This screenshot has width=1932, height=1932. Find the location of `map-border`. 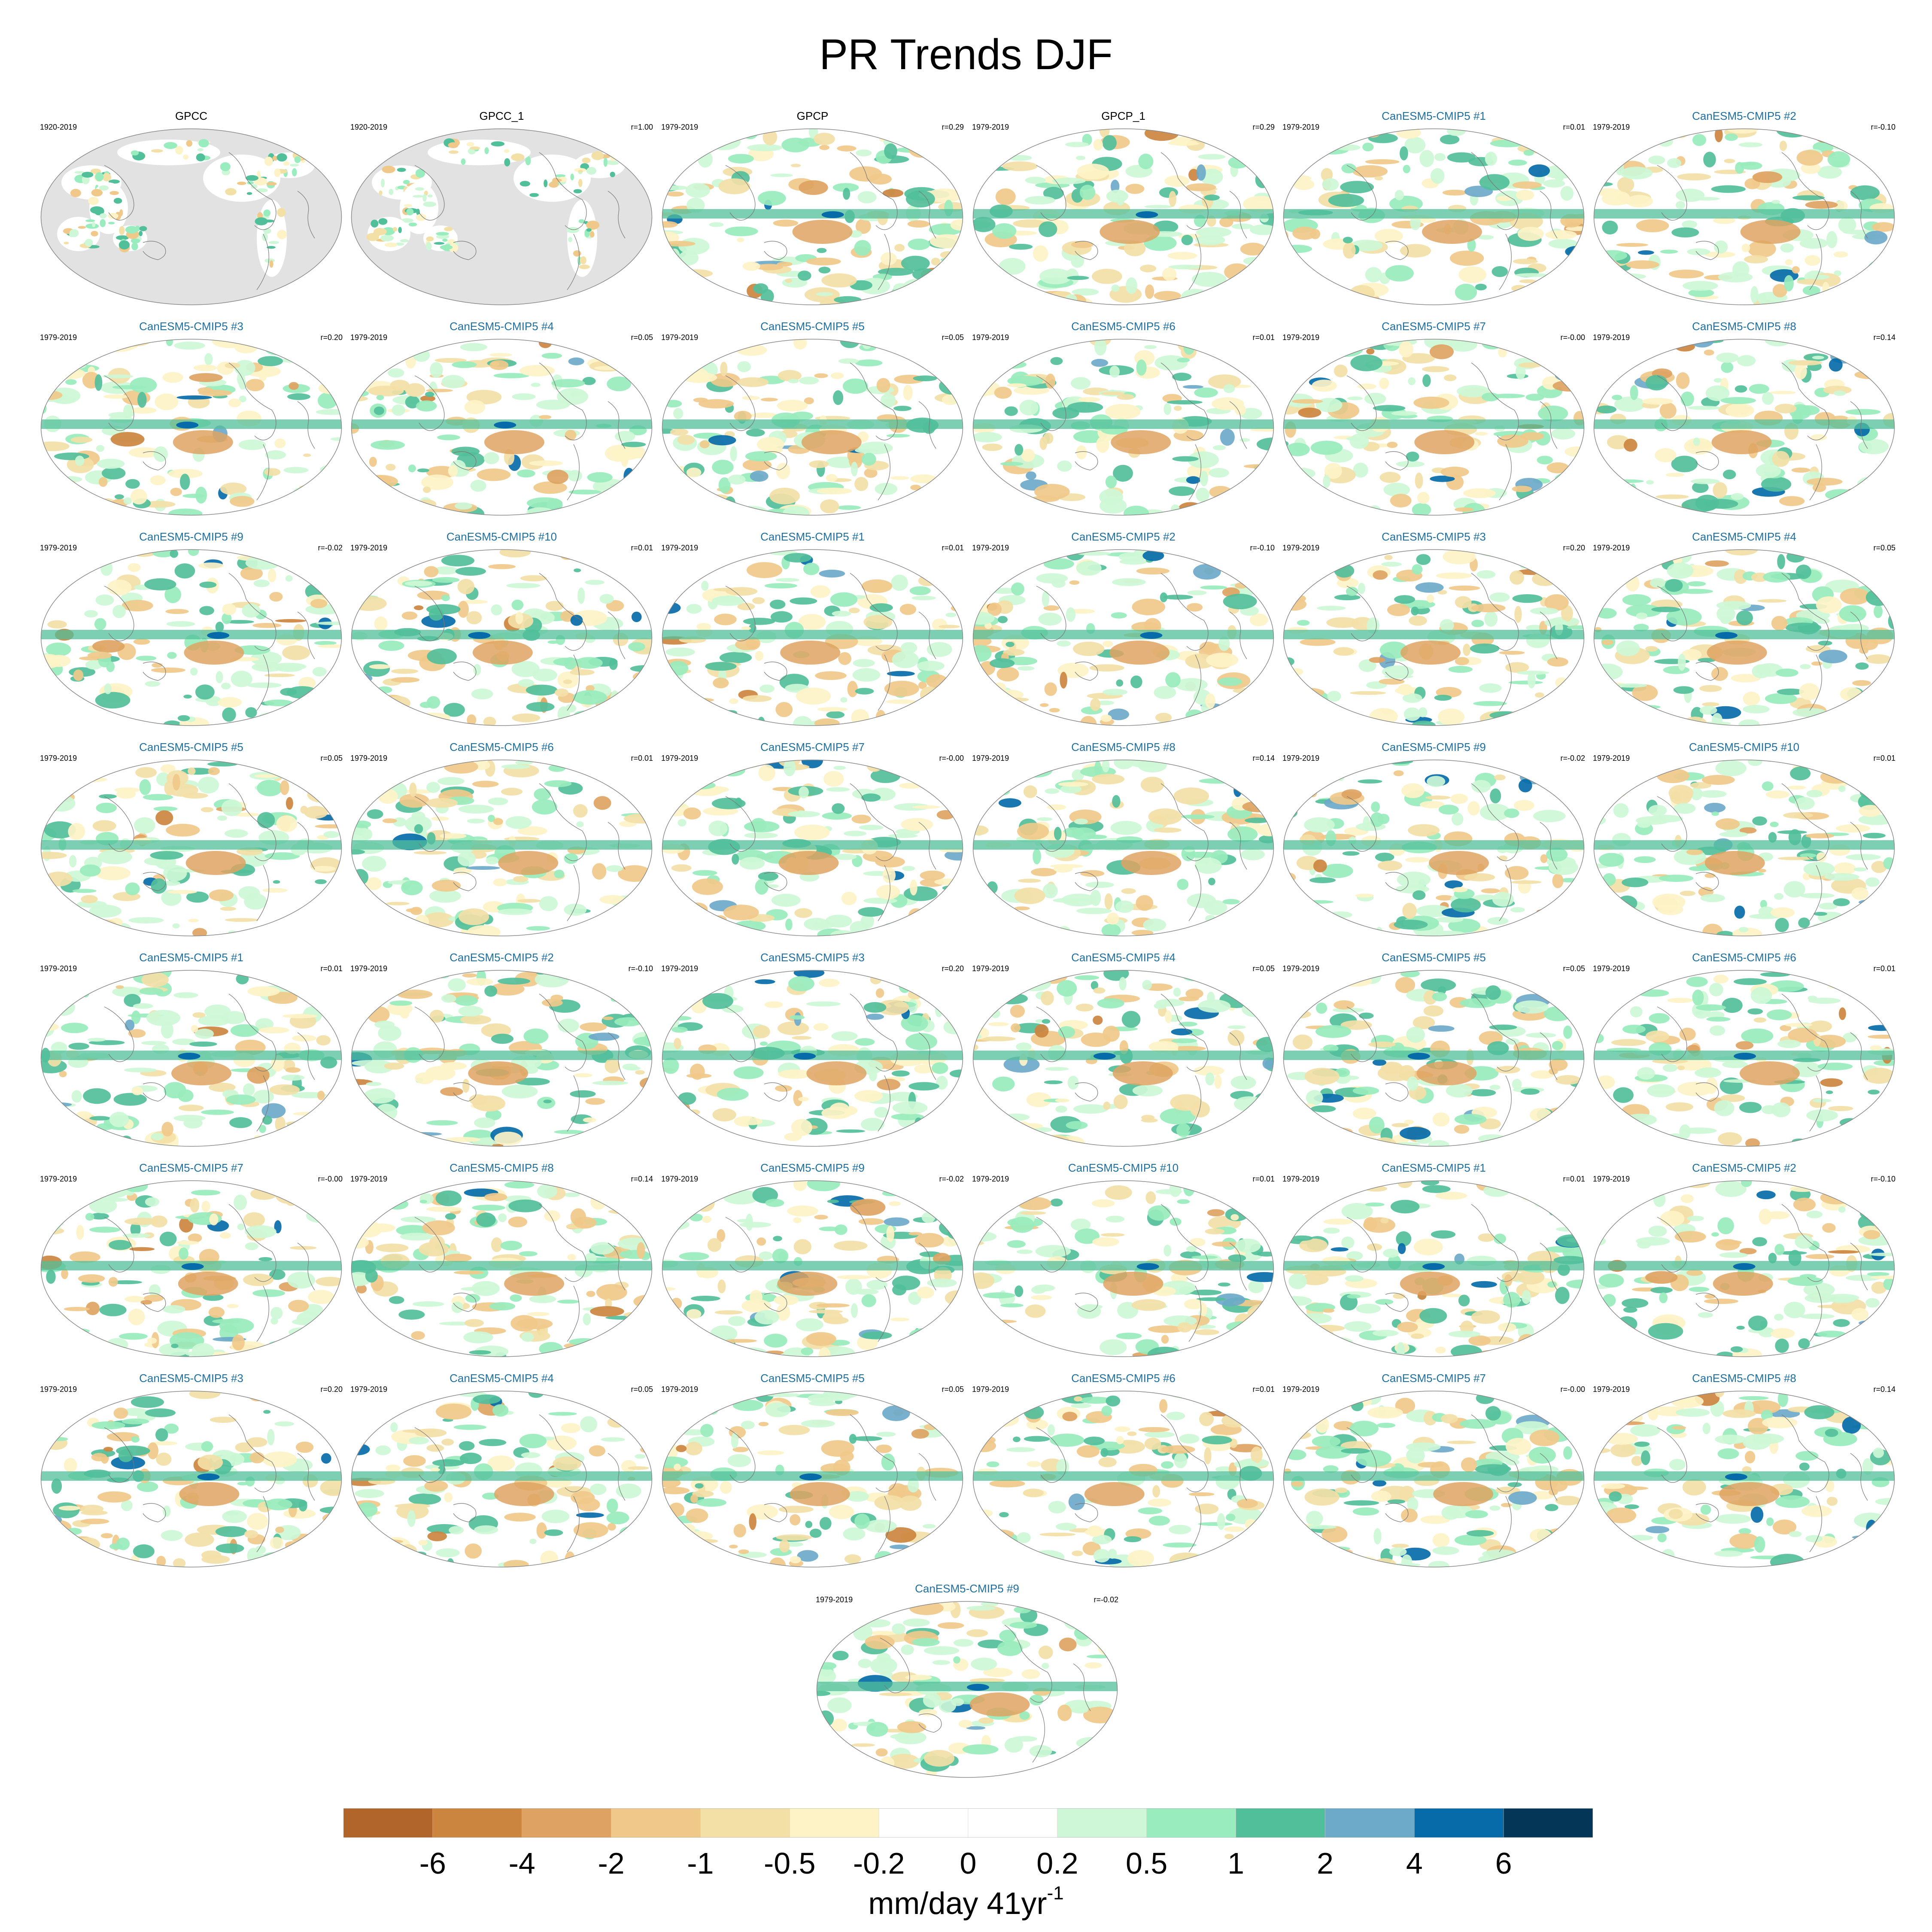

map-border is located at coordinates (502, 428).